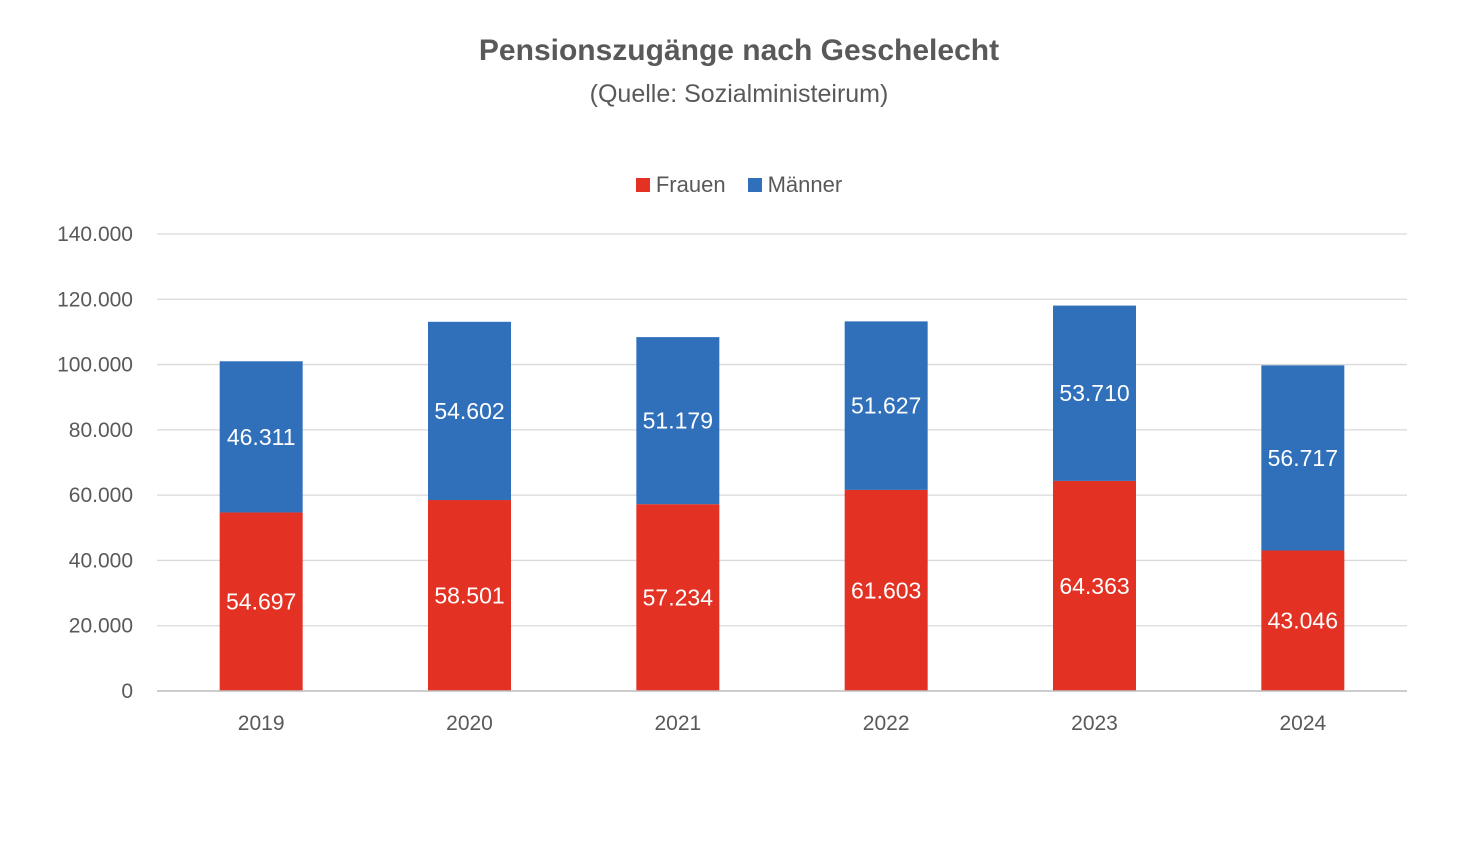  Describe the element at coordinates (642, 185) in the screenshot. I see `legend-swatch-frauen` at that location.